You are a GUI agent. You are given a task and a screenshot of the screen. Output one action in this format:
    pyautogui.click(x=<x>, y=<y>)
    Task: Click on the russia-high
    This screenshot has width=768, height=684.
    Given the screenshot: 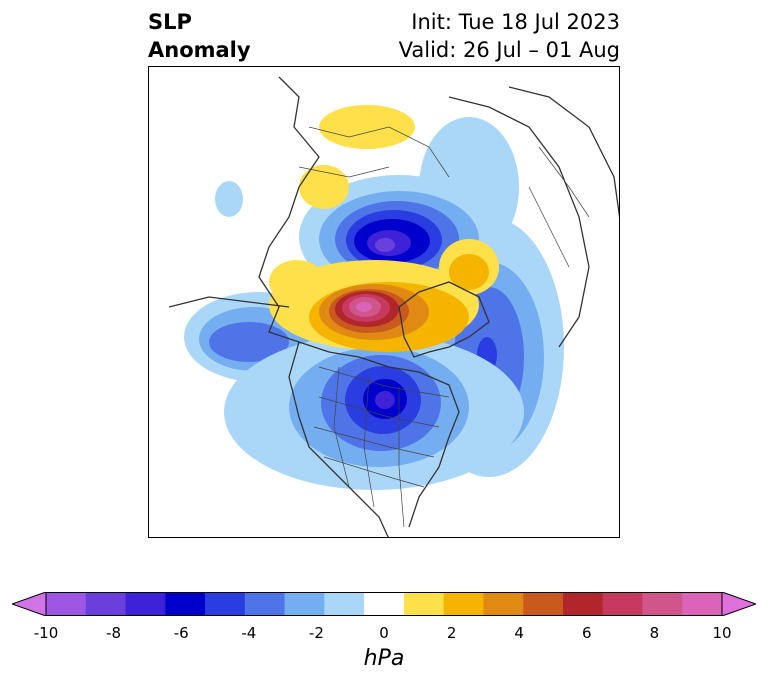 What is the action you would take?
    pyautogui.click(x=324, y=187)
    